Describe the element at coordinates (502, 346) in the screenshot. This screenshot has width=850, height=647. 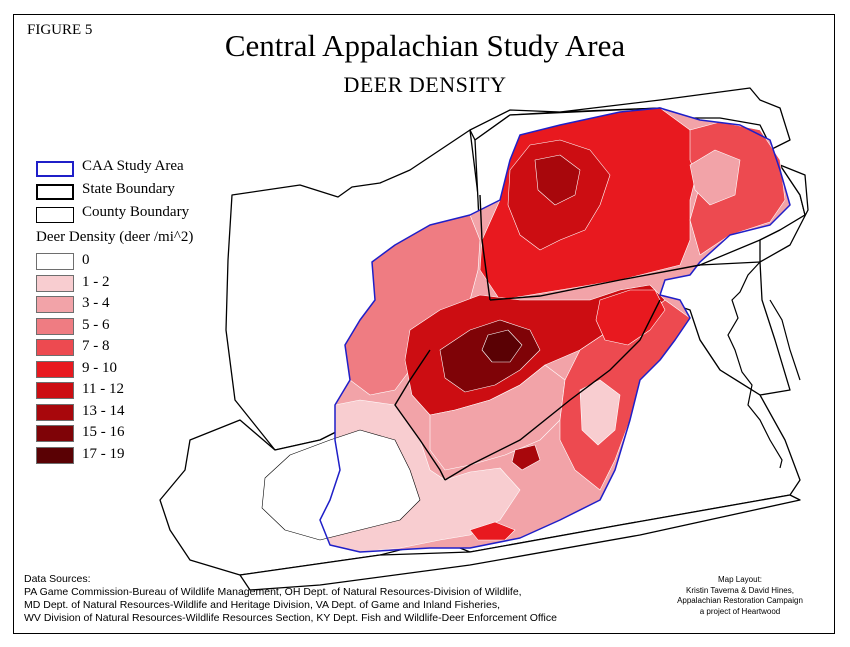
I see `zone-17-19-wv` at that location.